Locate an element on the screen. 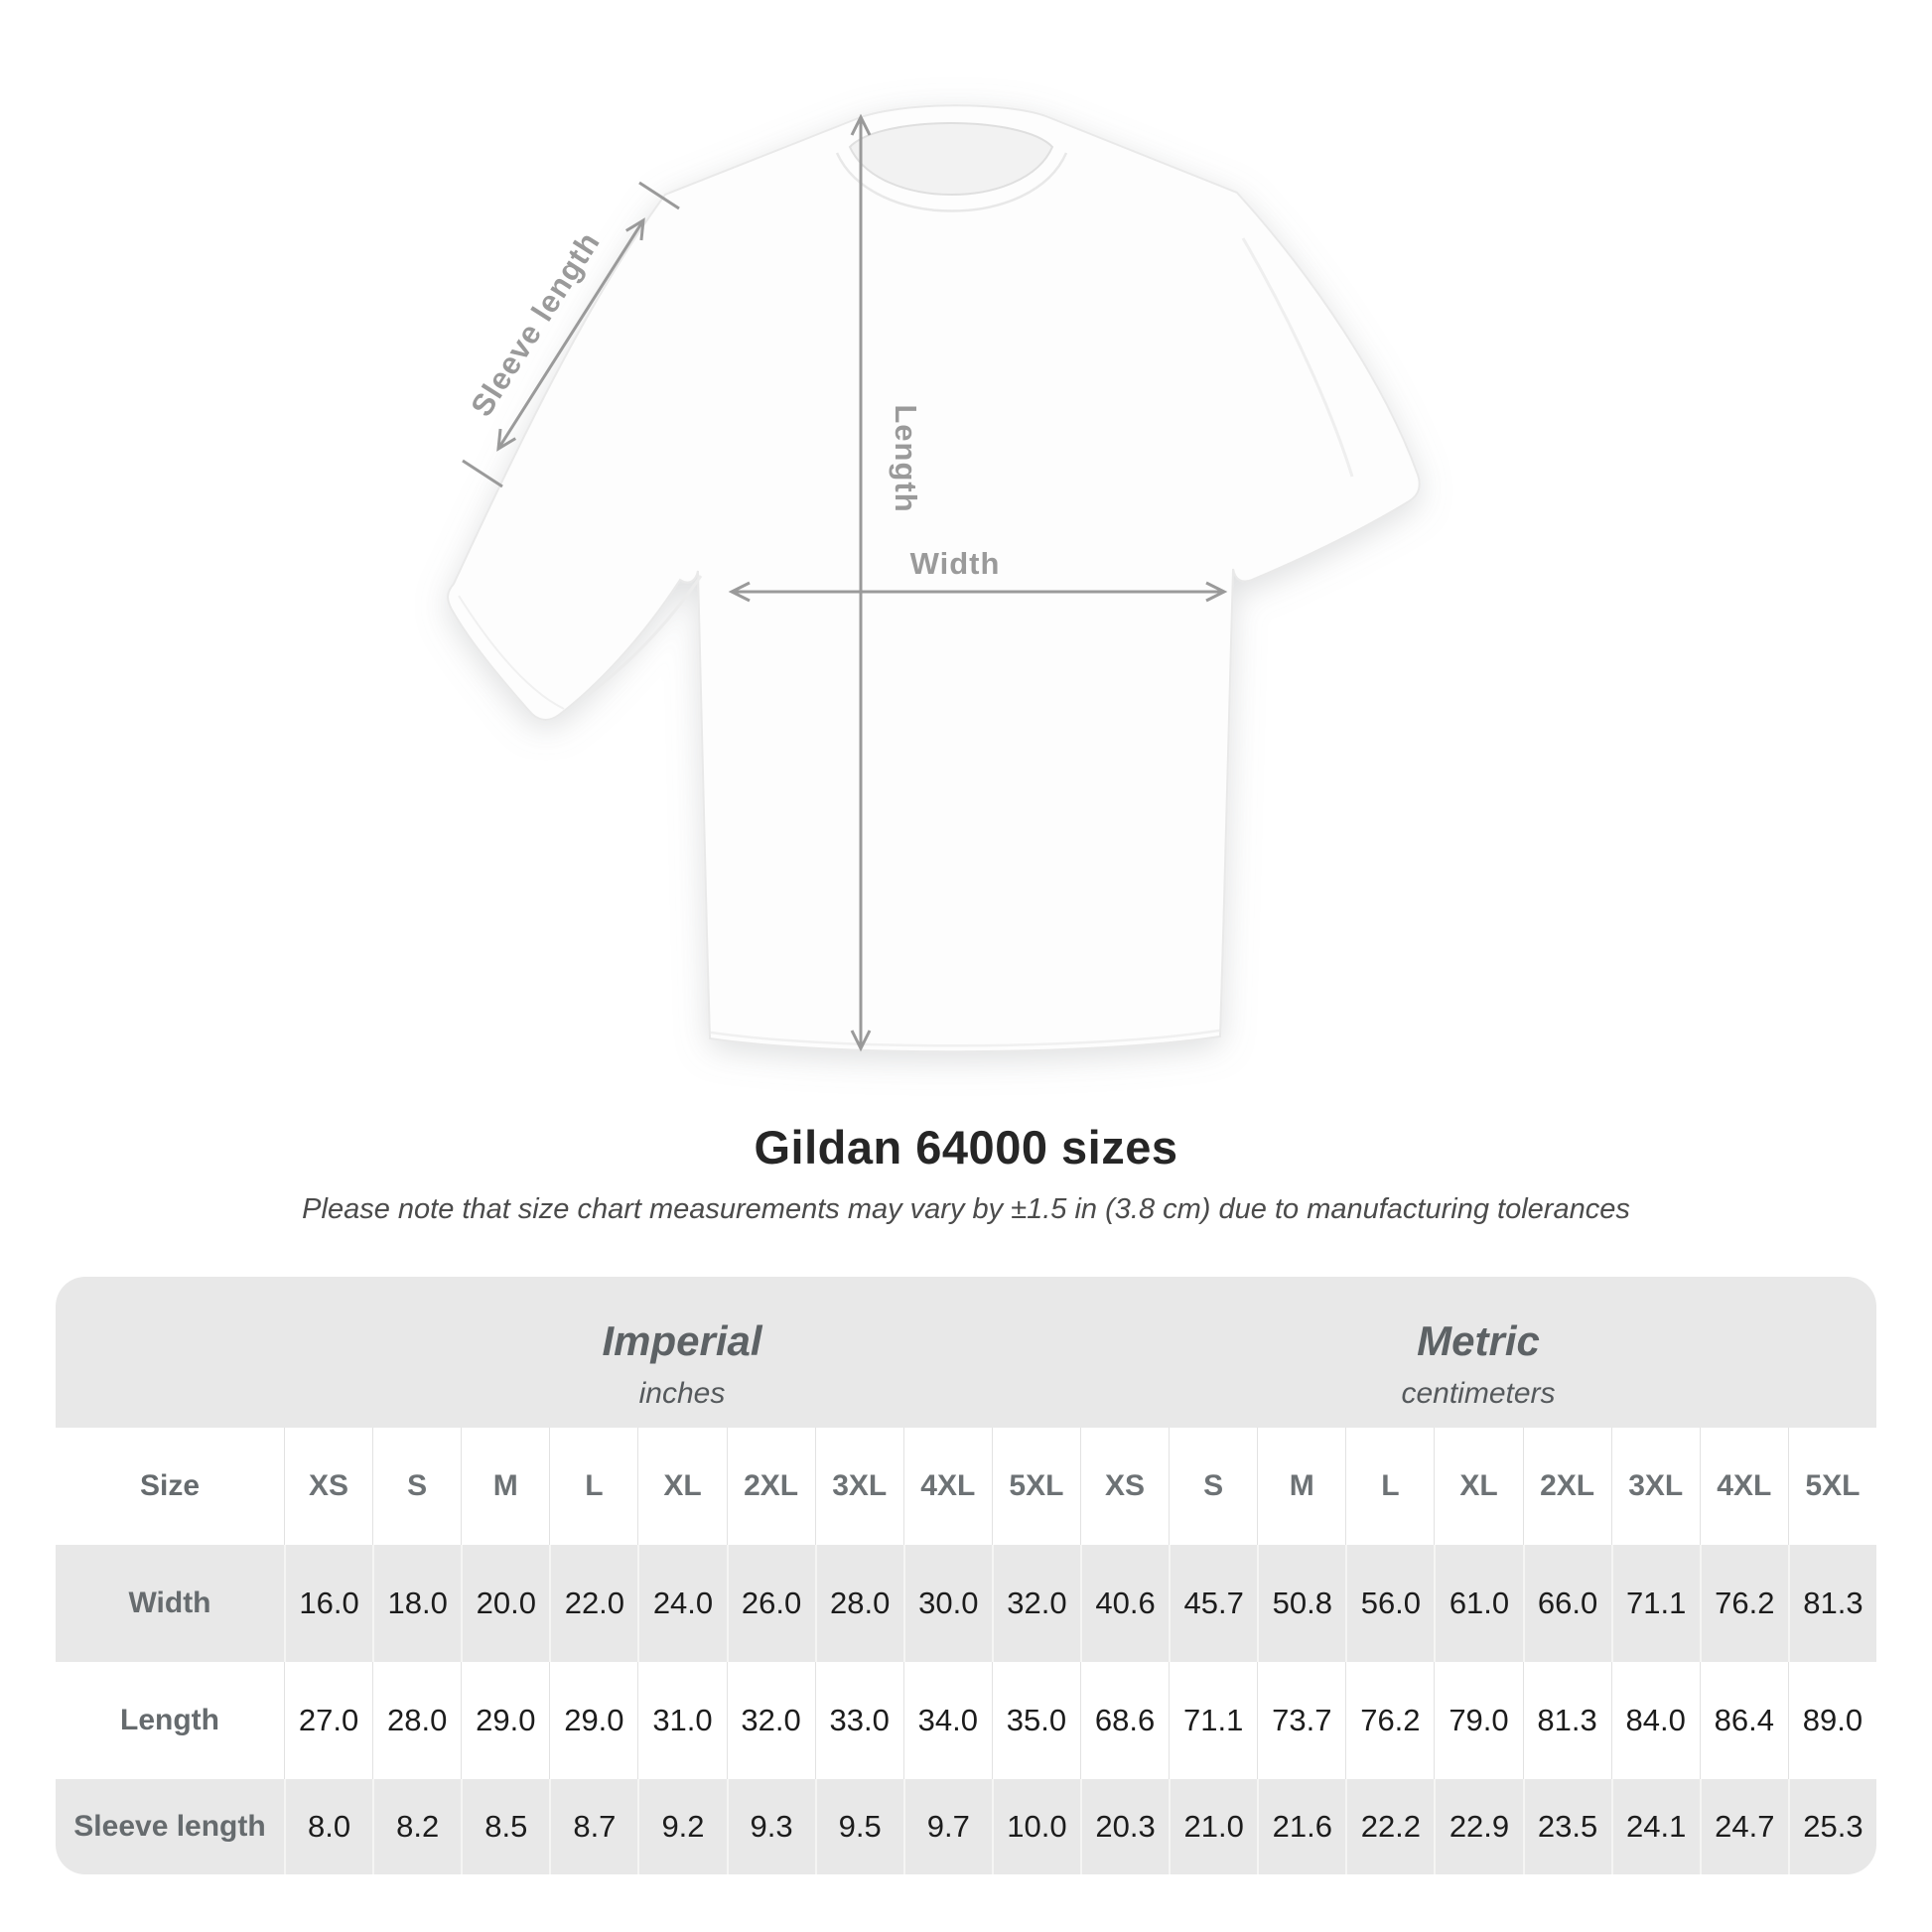  size-header-imperial: XL is located at coordinates (682, 1486).